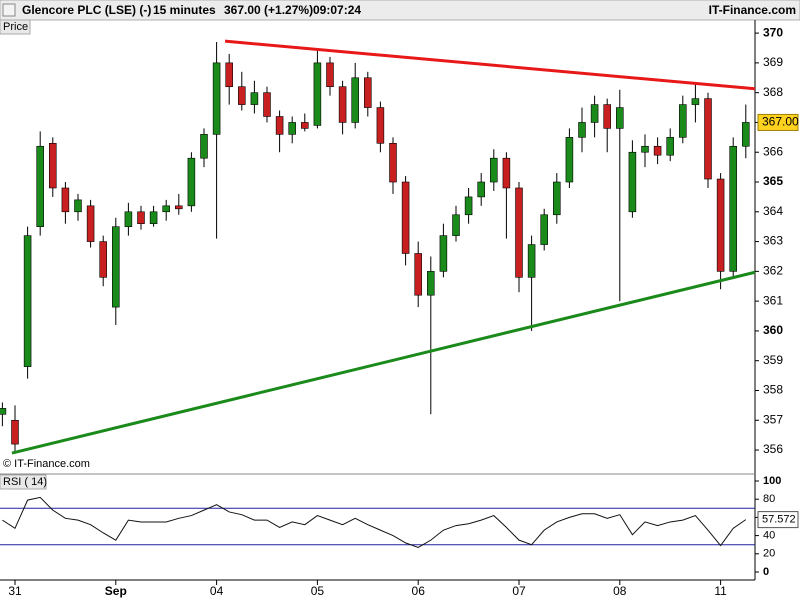 This screenshot has height=600, width=800. Describe the element at coordinates (773, 241) in the screenshot. I see `y-tick-label: 363` at that location.